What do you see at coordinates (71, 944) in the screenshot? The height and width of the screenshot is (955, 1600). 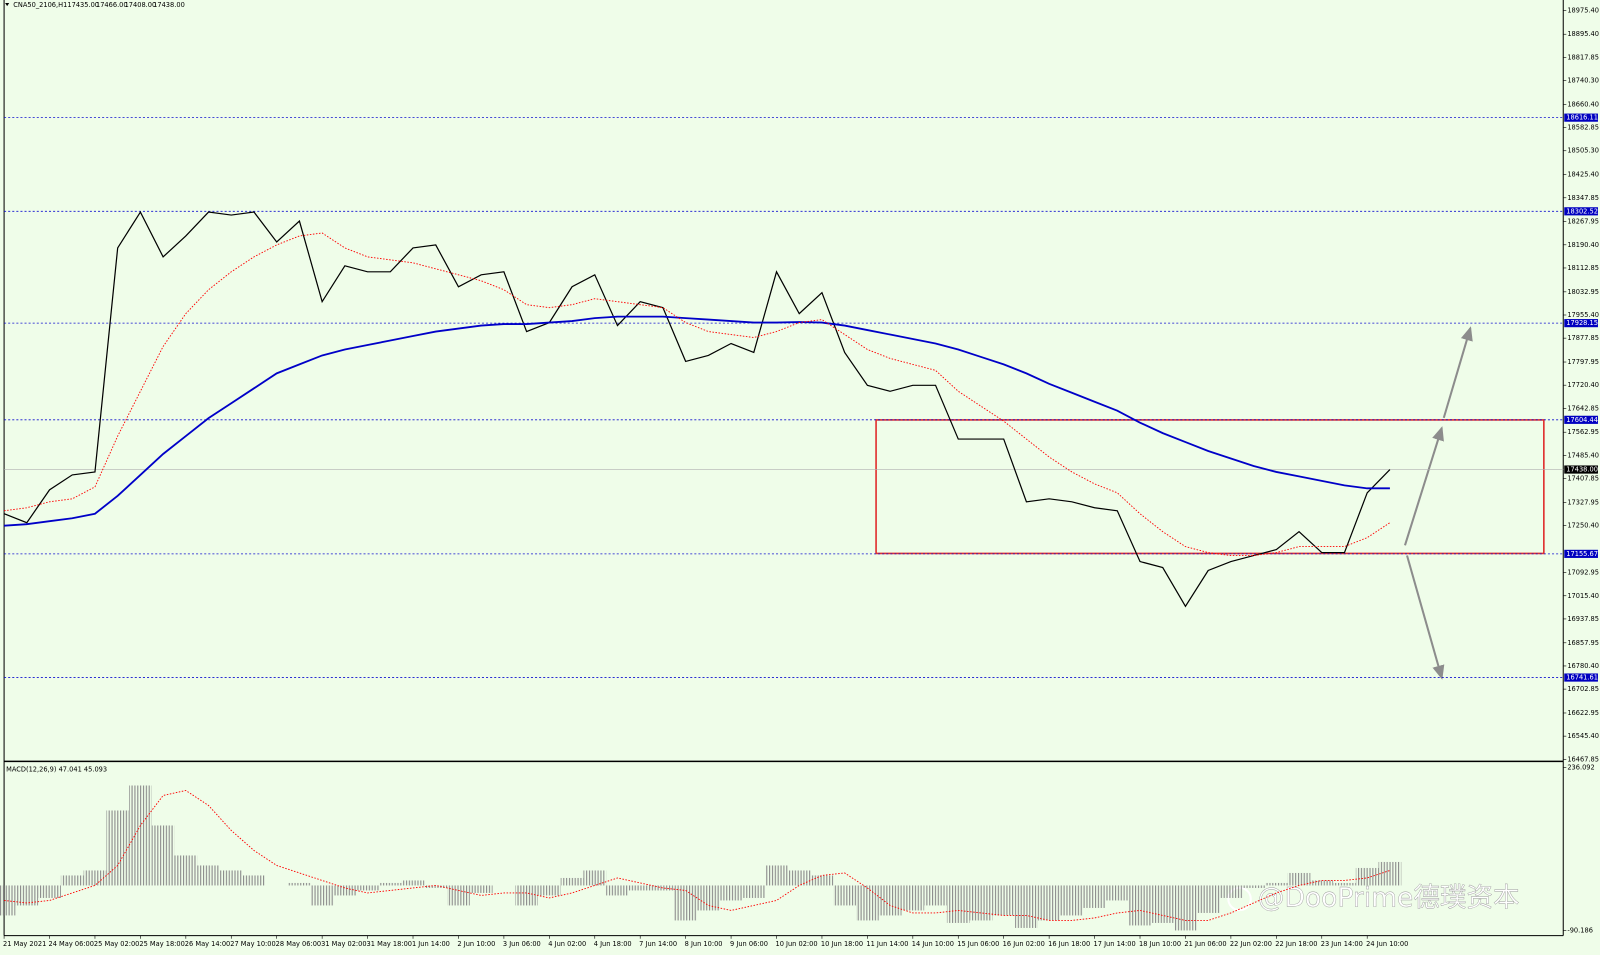 I see `x-tick-label: 24 May 06:00` at bounding box center [71, 944].